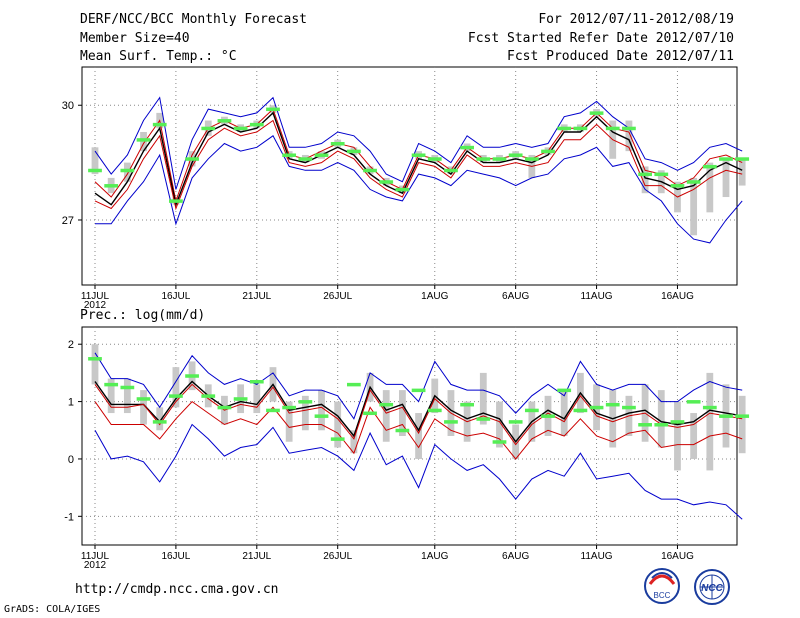  Describe the element at coordinates (600, 38) in the screenshot. I see `refer-date: Fcst Started Refer Date 2012/07/10` at that location.